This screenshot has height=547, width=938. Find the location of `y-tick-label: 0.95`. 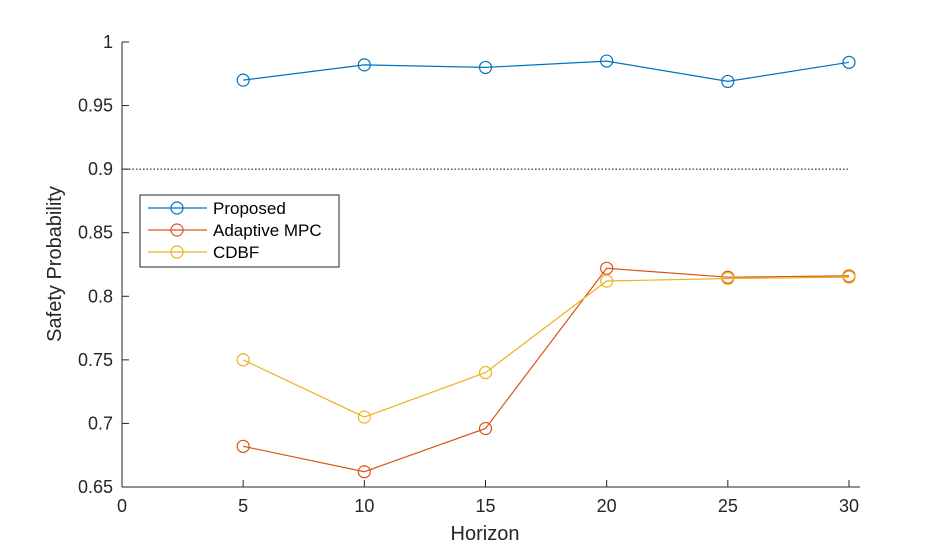

y-tick-label: 0.95 is located at coordinates (95, 106).